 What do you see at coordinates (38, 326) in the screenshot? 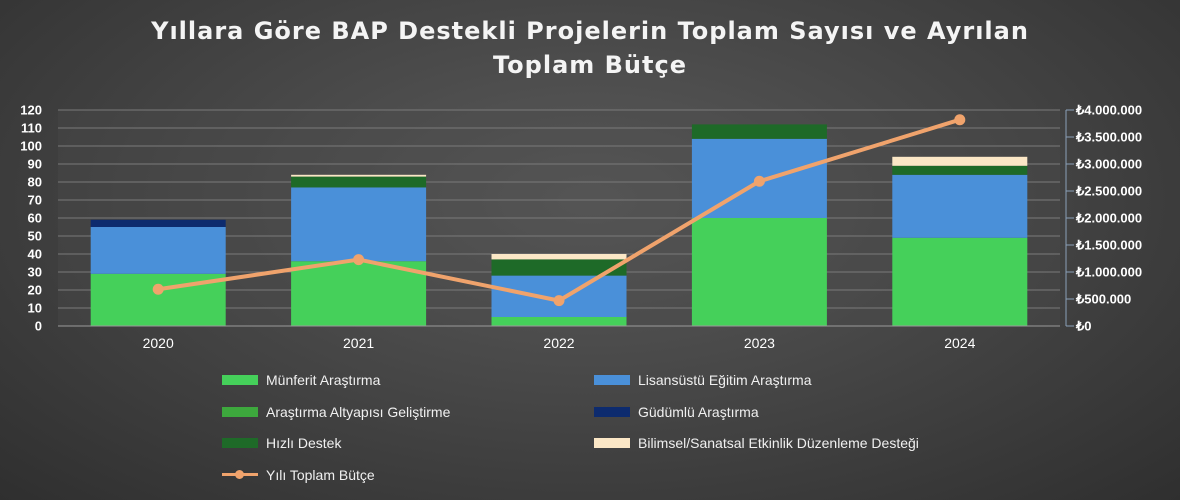
I see `y-axis-tick-label: 0` at bounding box center [38, 326].